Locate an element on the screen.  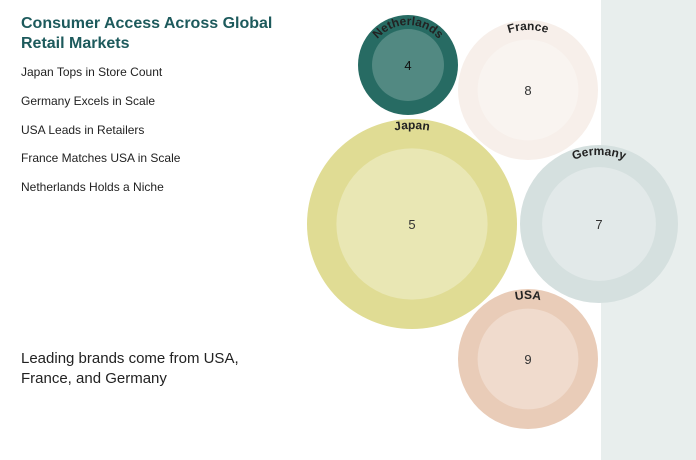
highlight: Netherlands Holds a Niche is located at coordinates (92, 187).